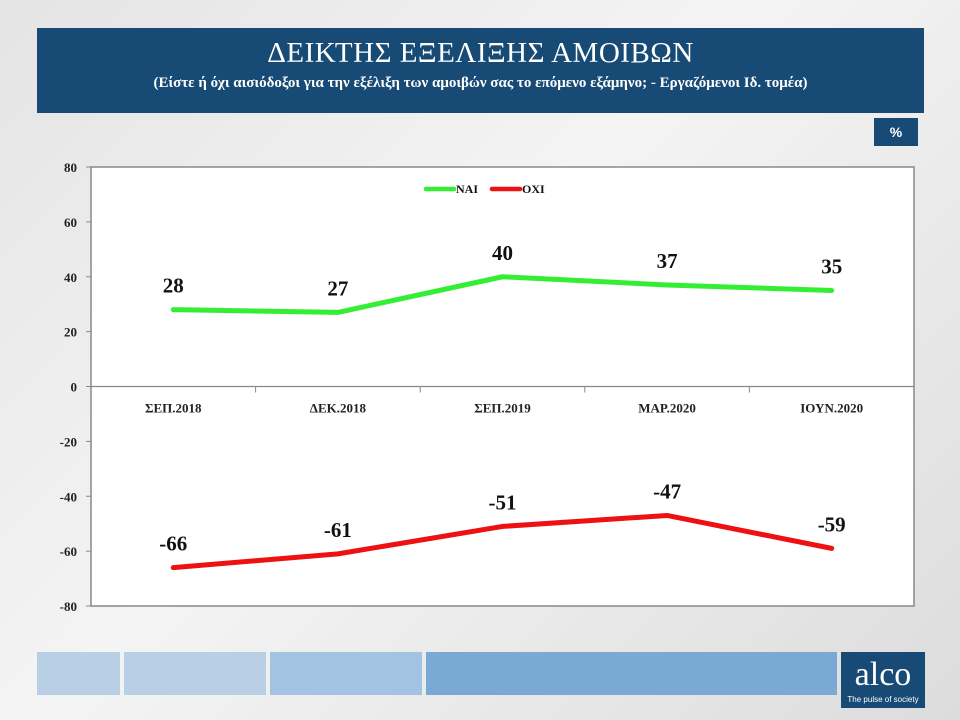 This screenshot has height=720, width=960. What do you see at coordinates (831, 266) in the screenshot?
I see `data-label: 35` at bounding box center [831, 266].